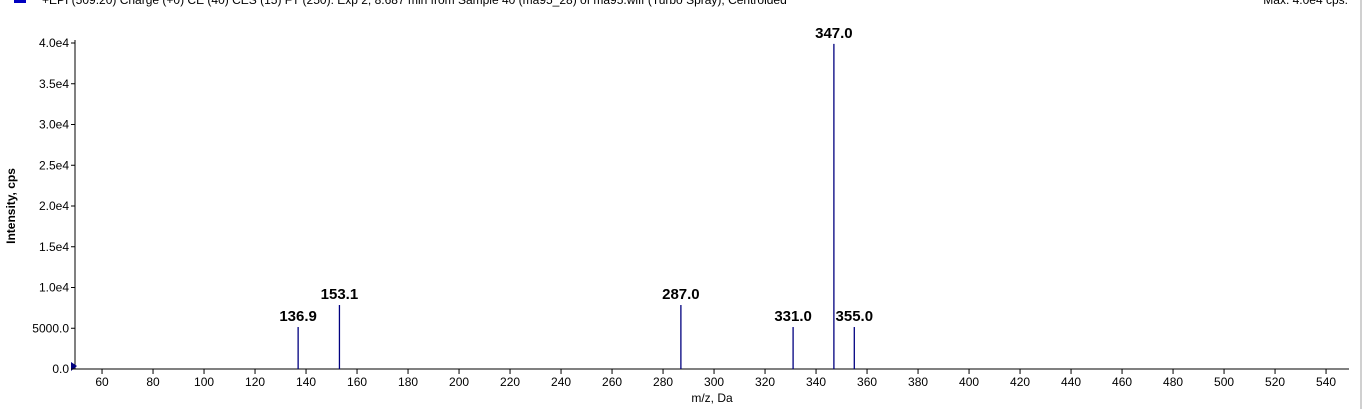  What do you see at coordinates (867, 382) in the screenshot?
I see `x-tick-label: 360` at bounding box center [867, 382].